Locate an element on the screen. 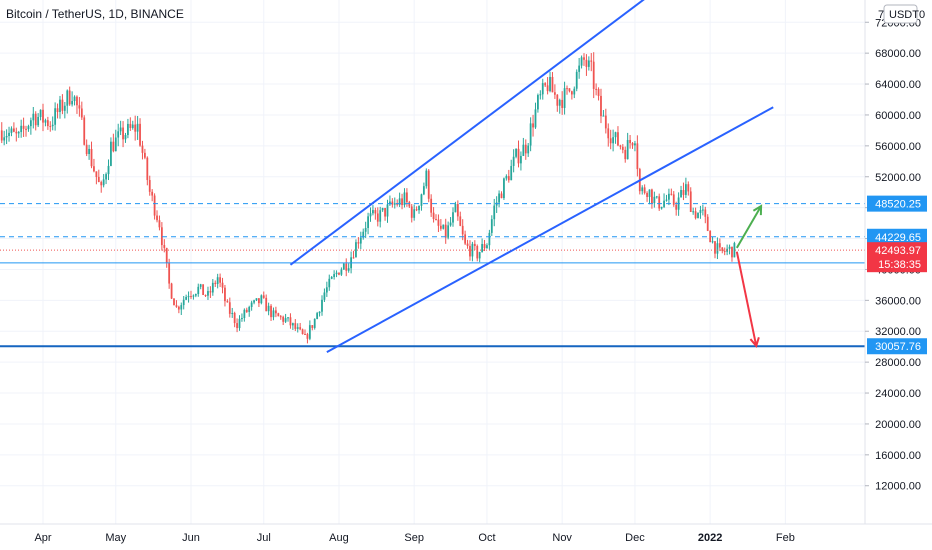  price-tick-label: 60000.00 is located at coordinates (898, 116).